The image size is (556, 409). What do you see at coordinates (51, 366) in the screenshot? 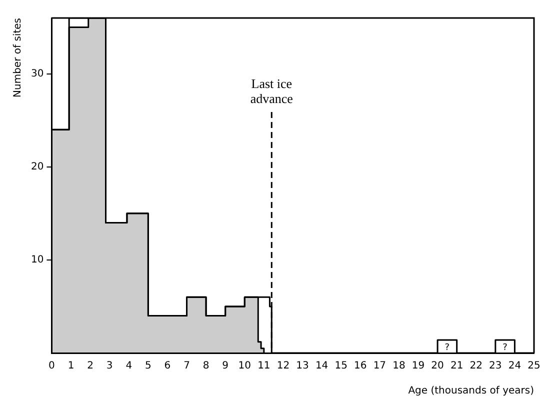
I see `x-tick-label: 0` at bounding box center [51, 366].